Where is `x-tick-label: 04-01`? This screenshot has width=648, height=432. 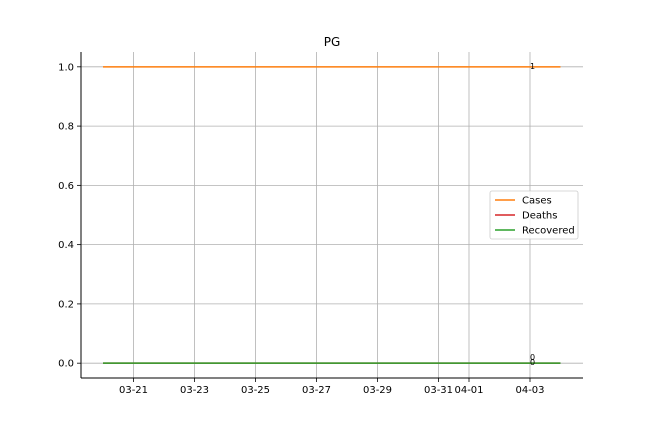
x-tick-label: 04-01 is located at coordinates (468, 390).